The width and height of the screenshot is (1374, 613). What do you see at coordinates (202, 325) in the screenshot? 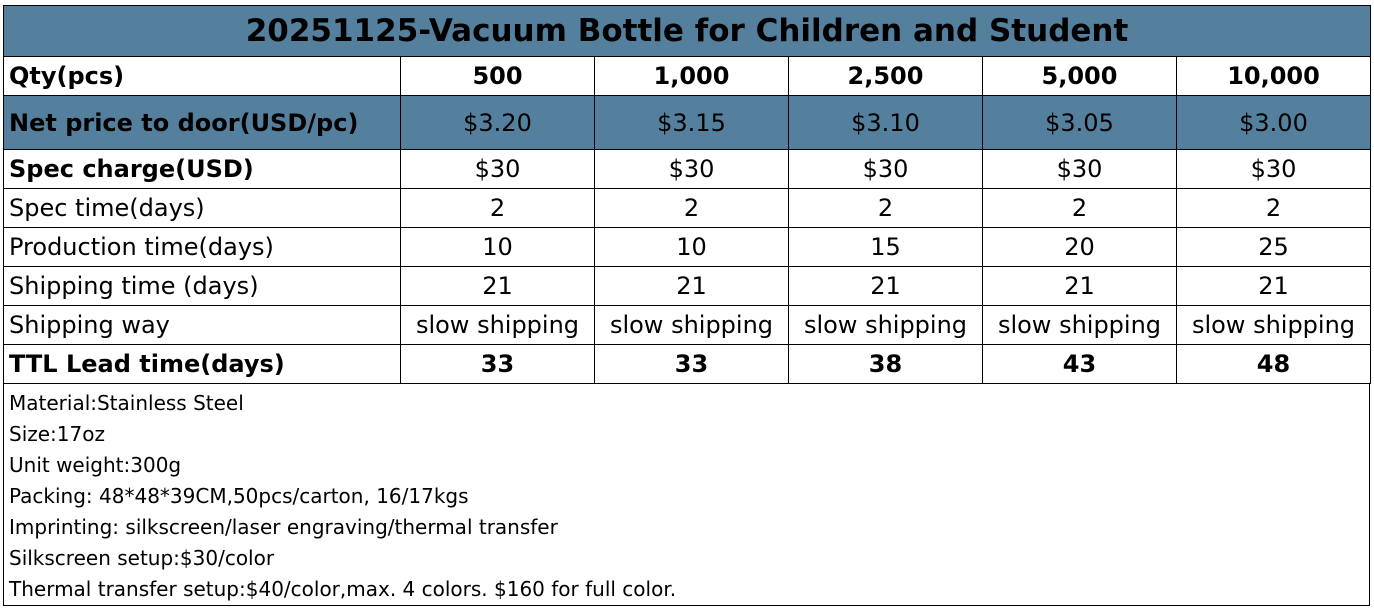
I see `shipping-way-label: Shipping way` at bounding box center [202, 325].